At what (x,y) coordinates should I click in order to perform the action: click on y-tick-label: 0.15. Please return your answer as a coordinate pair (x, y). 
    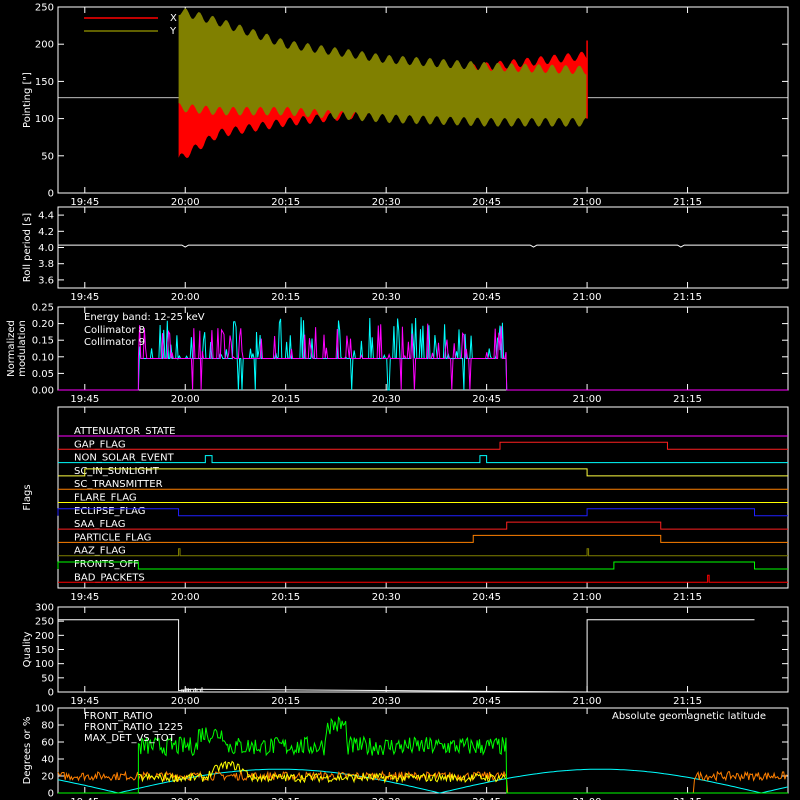
    Looking at the image, I should click on (43, 341).